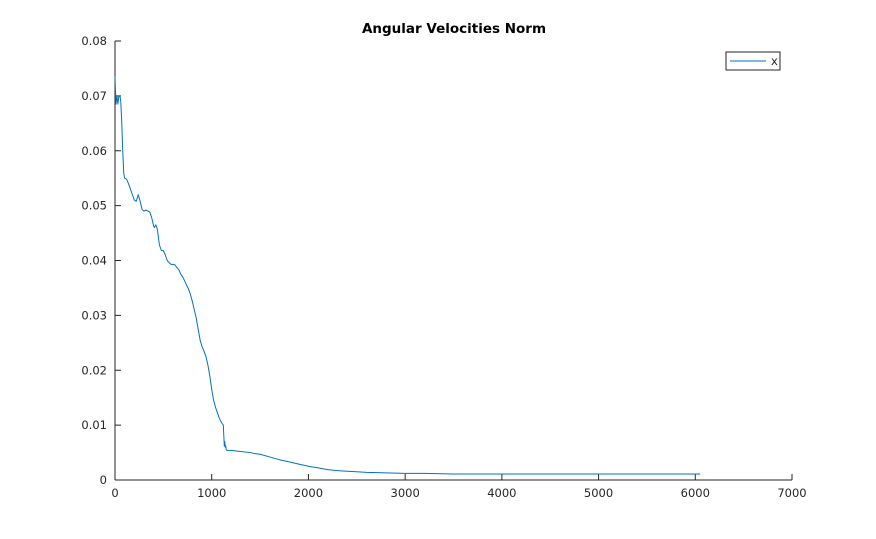  I want to click on y-tick-label: 0.07, so click(94, 96).